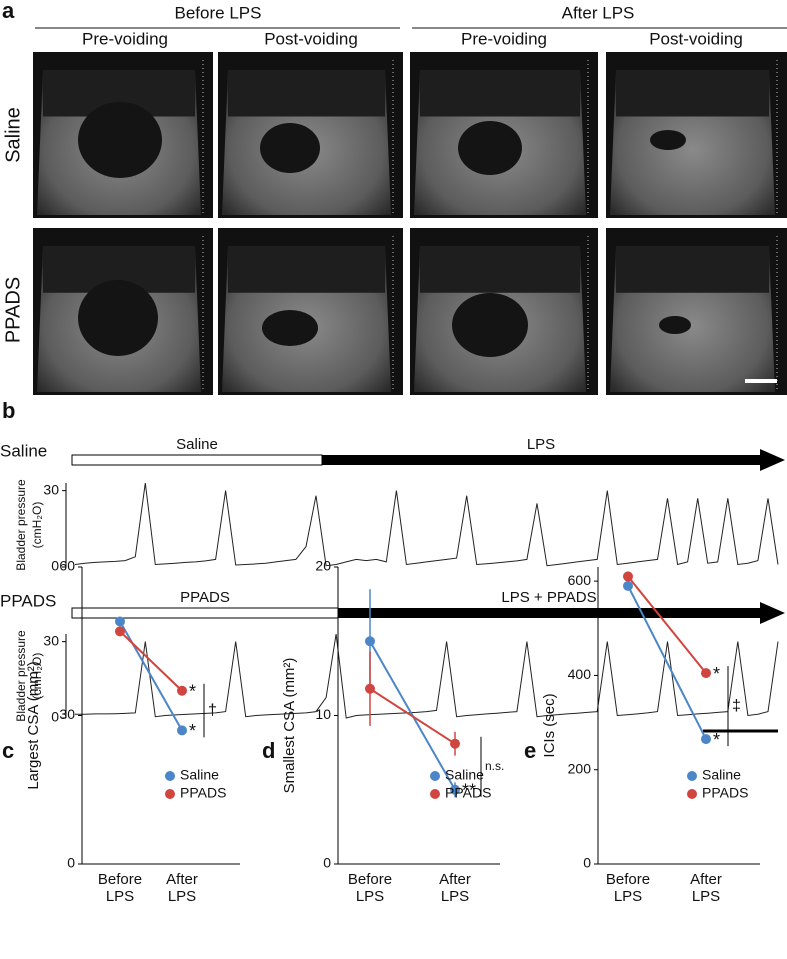 The height and width of the screenshot is (959, 787). I want to click on group-header: After LPS, so click(598, 12).